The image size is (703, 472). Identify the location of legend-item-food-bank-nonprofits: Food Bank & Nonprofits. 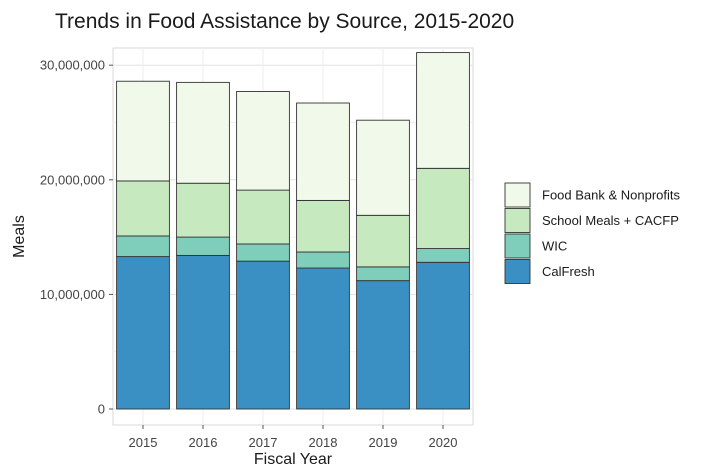
(592, 195).